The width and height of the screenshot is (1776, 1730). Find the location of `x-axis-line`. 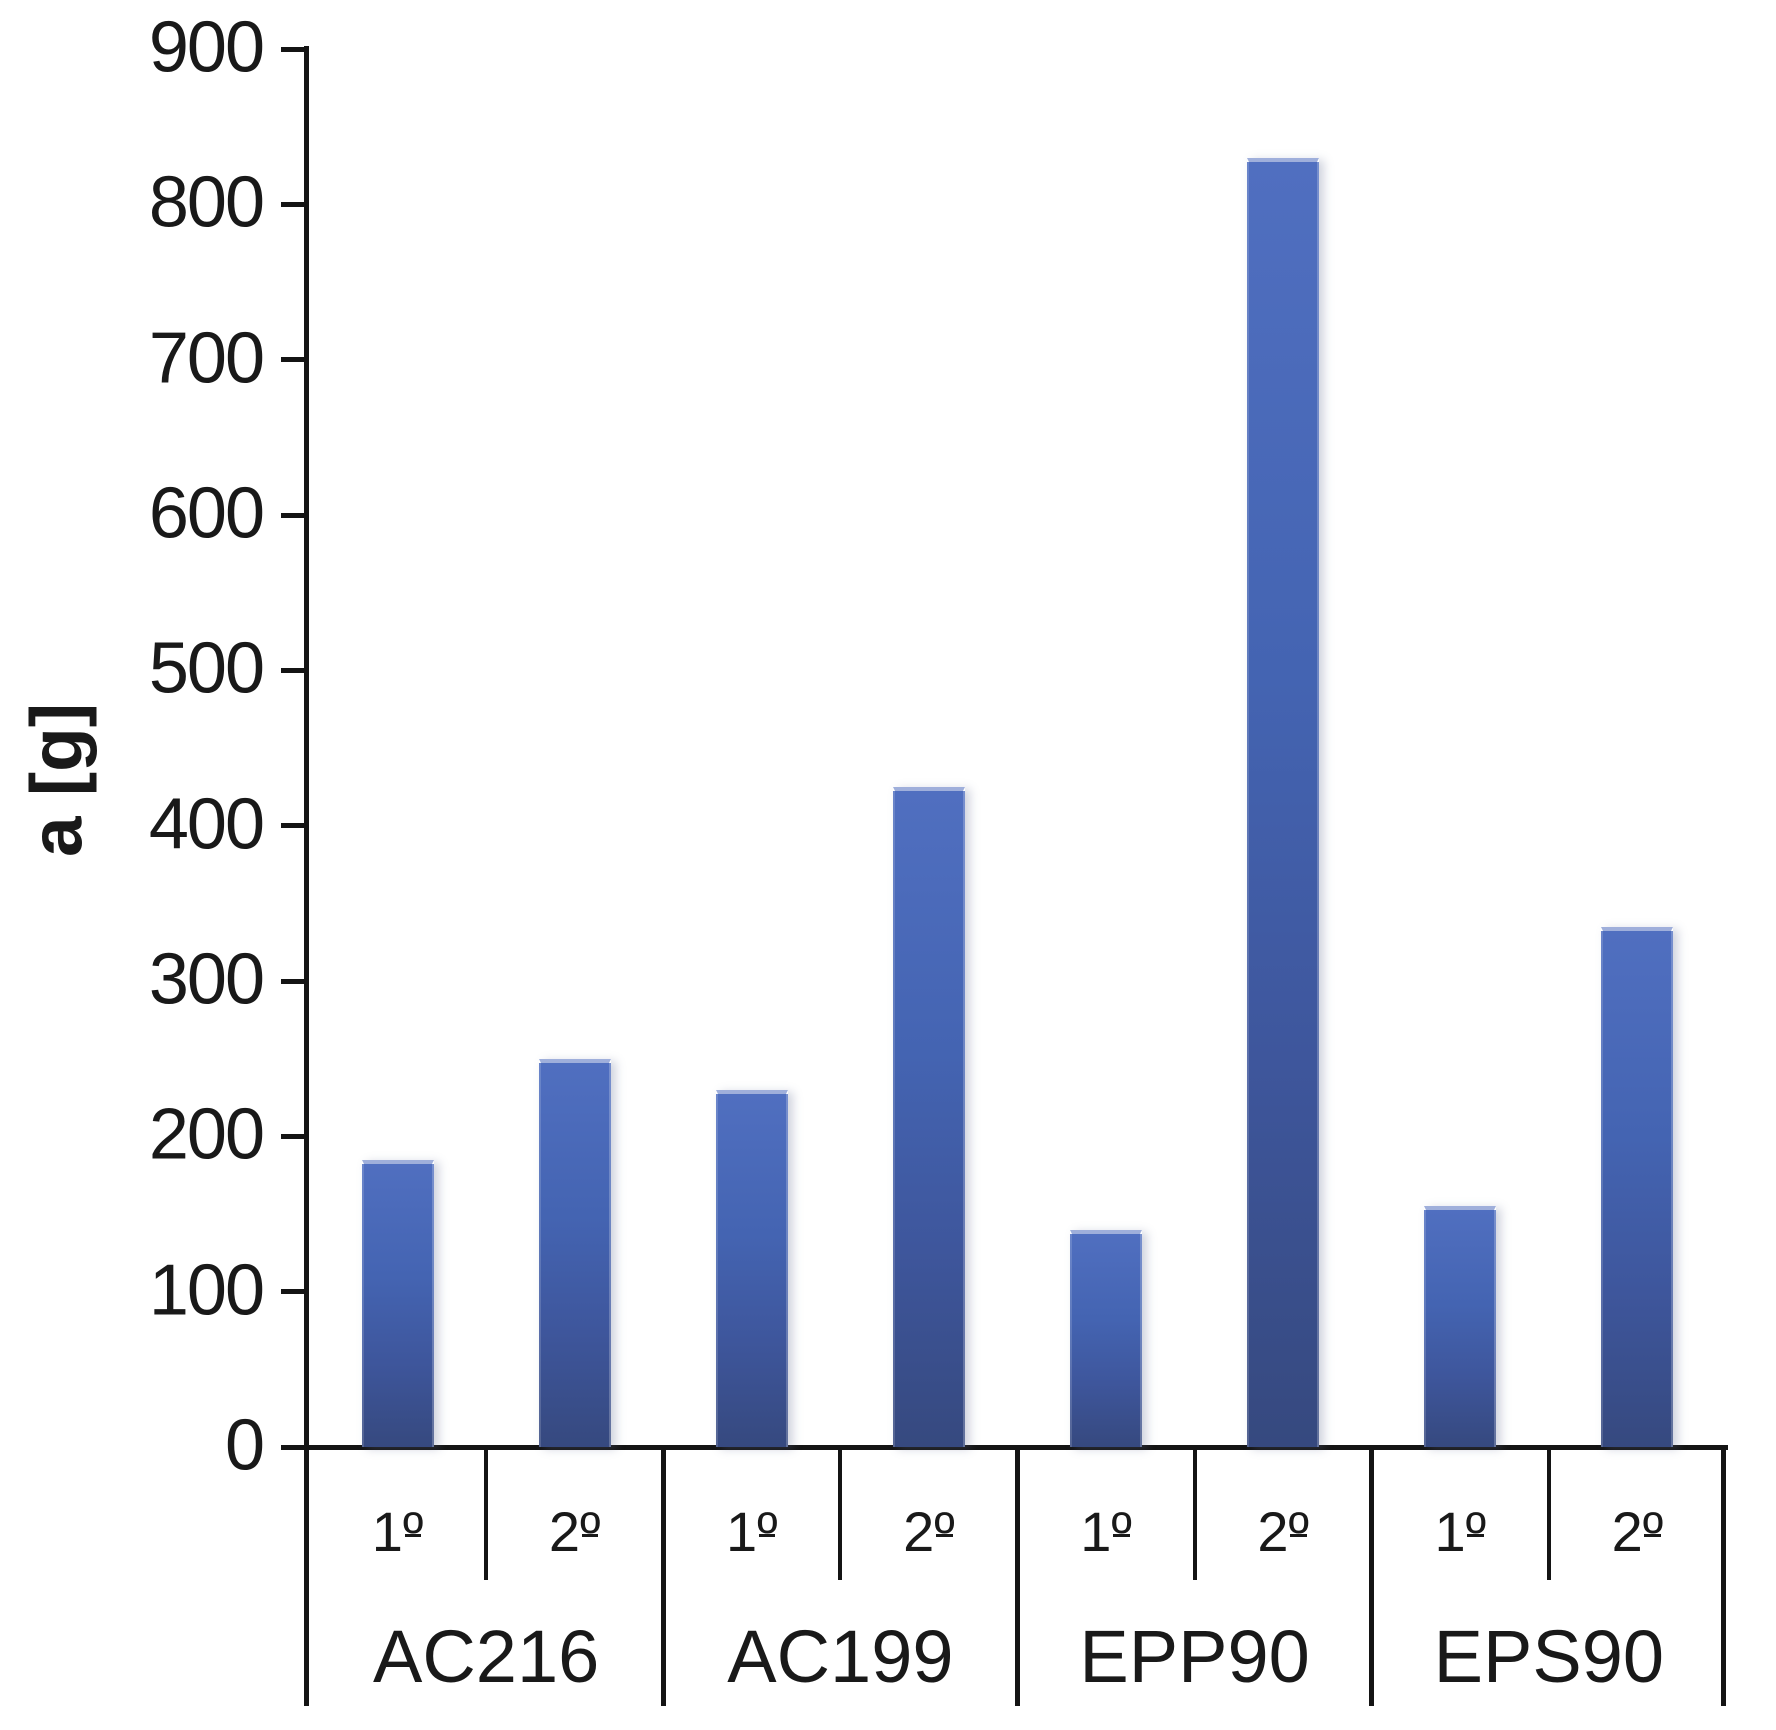

x-axis-line is located at coordinates (1004, 1447).